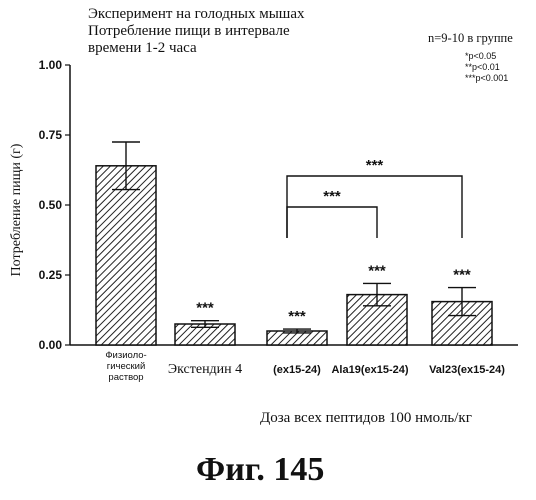  I want to click on x-category-label: раствор, so click(125, 377).